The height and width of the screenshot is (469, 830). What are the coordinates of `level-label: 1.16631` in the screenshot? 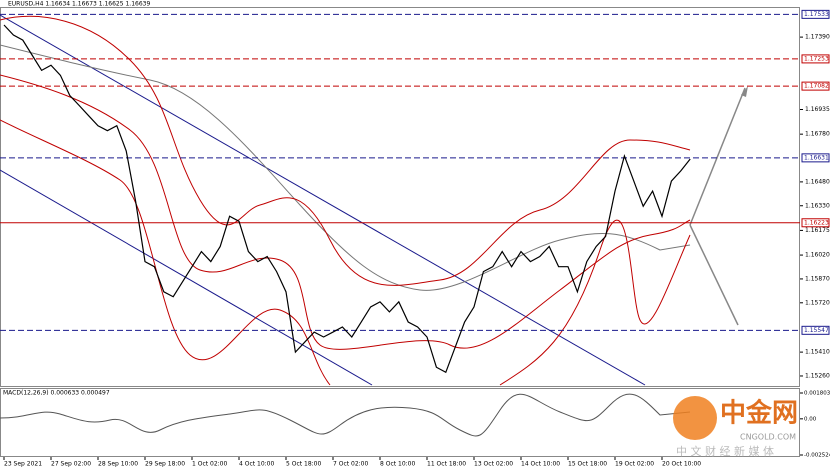 It's located at (816, 157).